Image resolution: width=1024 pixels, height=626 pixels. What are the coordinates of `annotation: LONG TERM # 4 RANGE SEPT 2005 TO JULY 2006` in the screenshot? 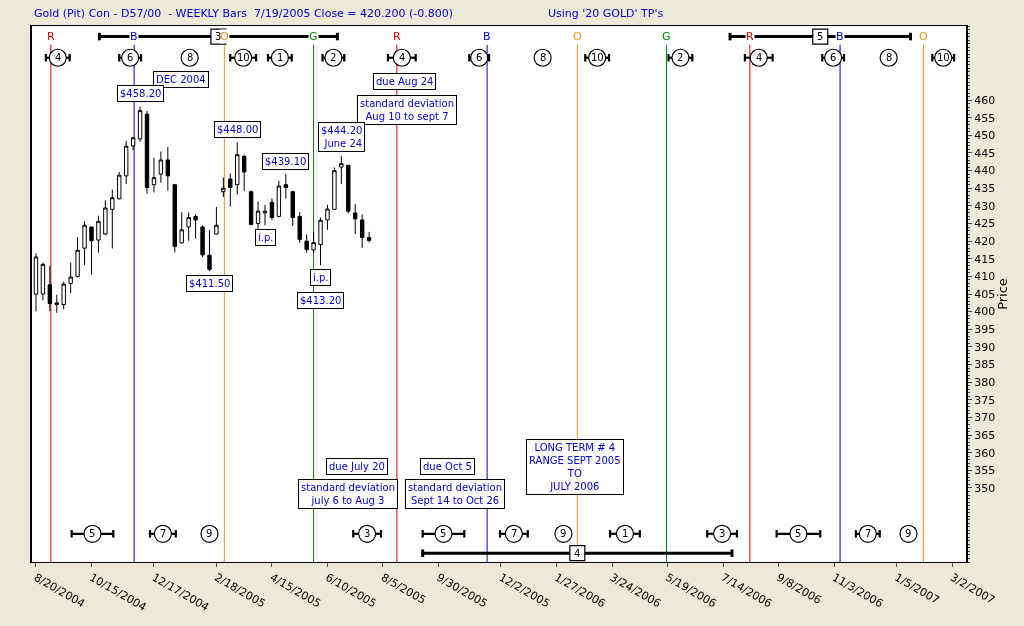 It's located at (575, 467).